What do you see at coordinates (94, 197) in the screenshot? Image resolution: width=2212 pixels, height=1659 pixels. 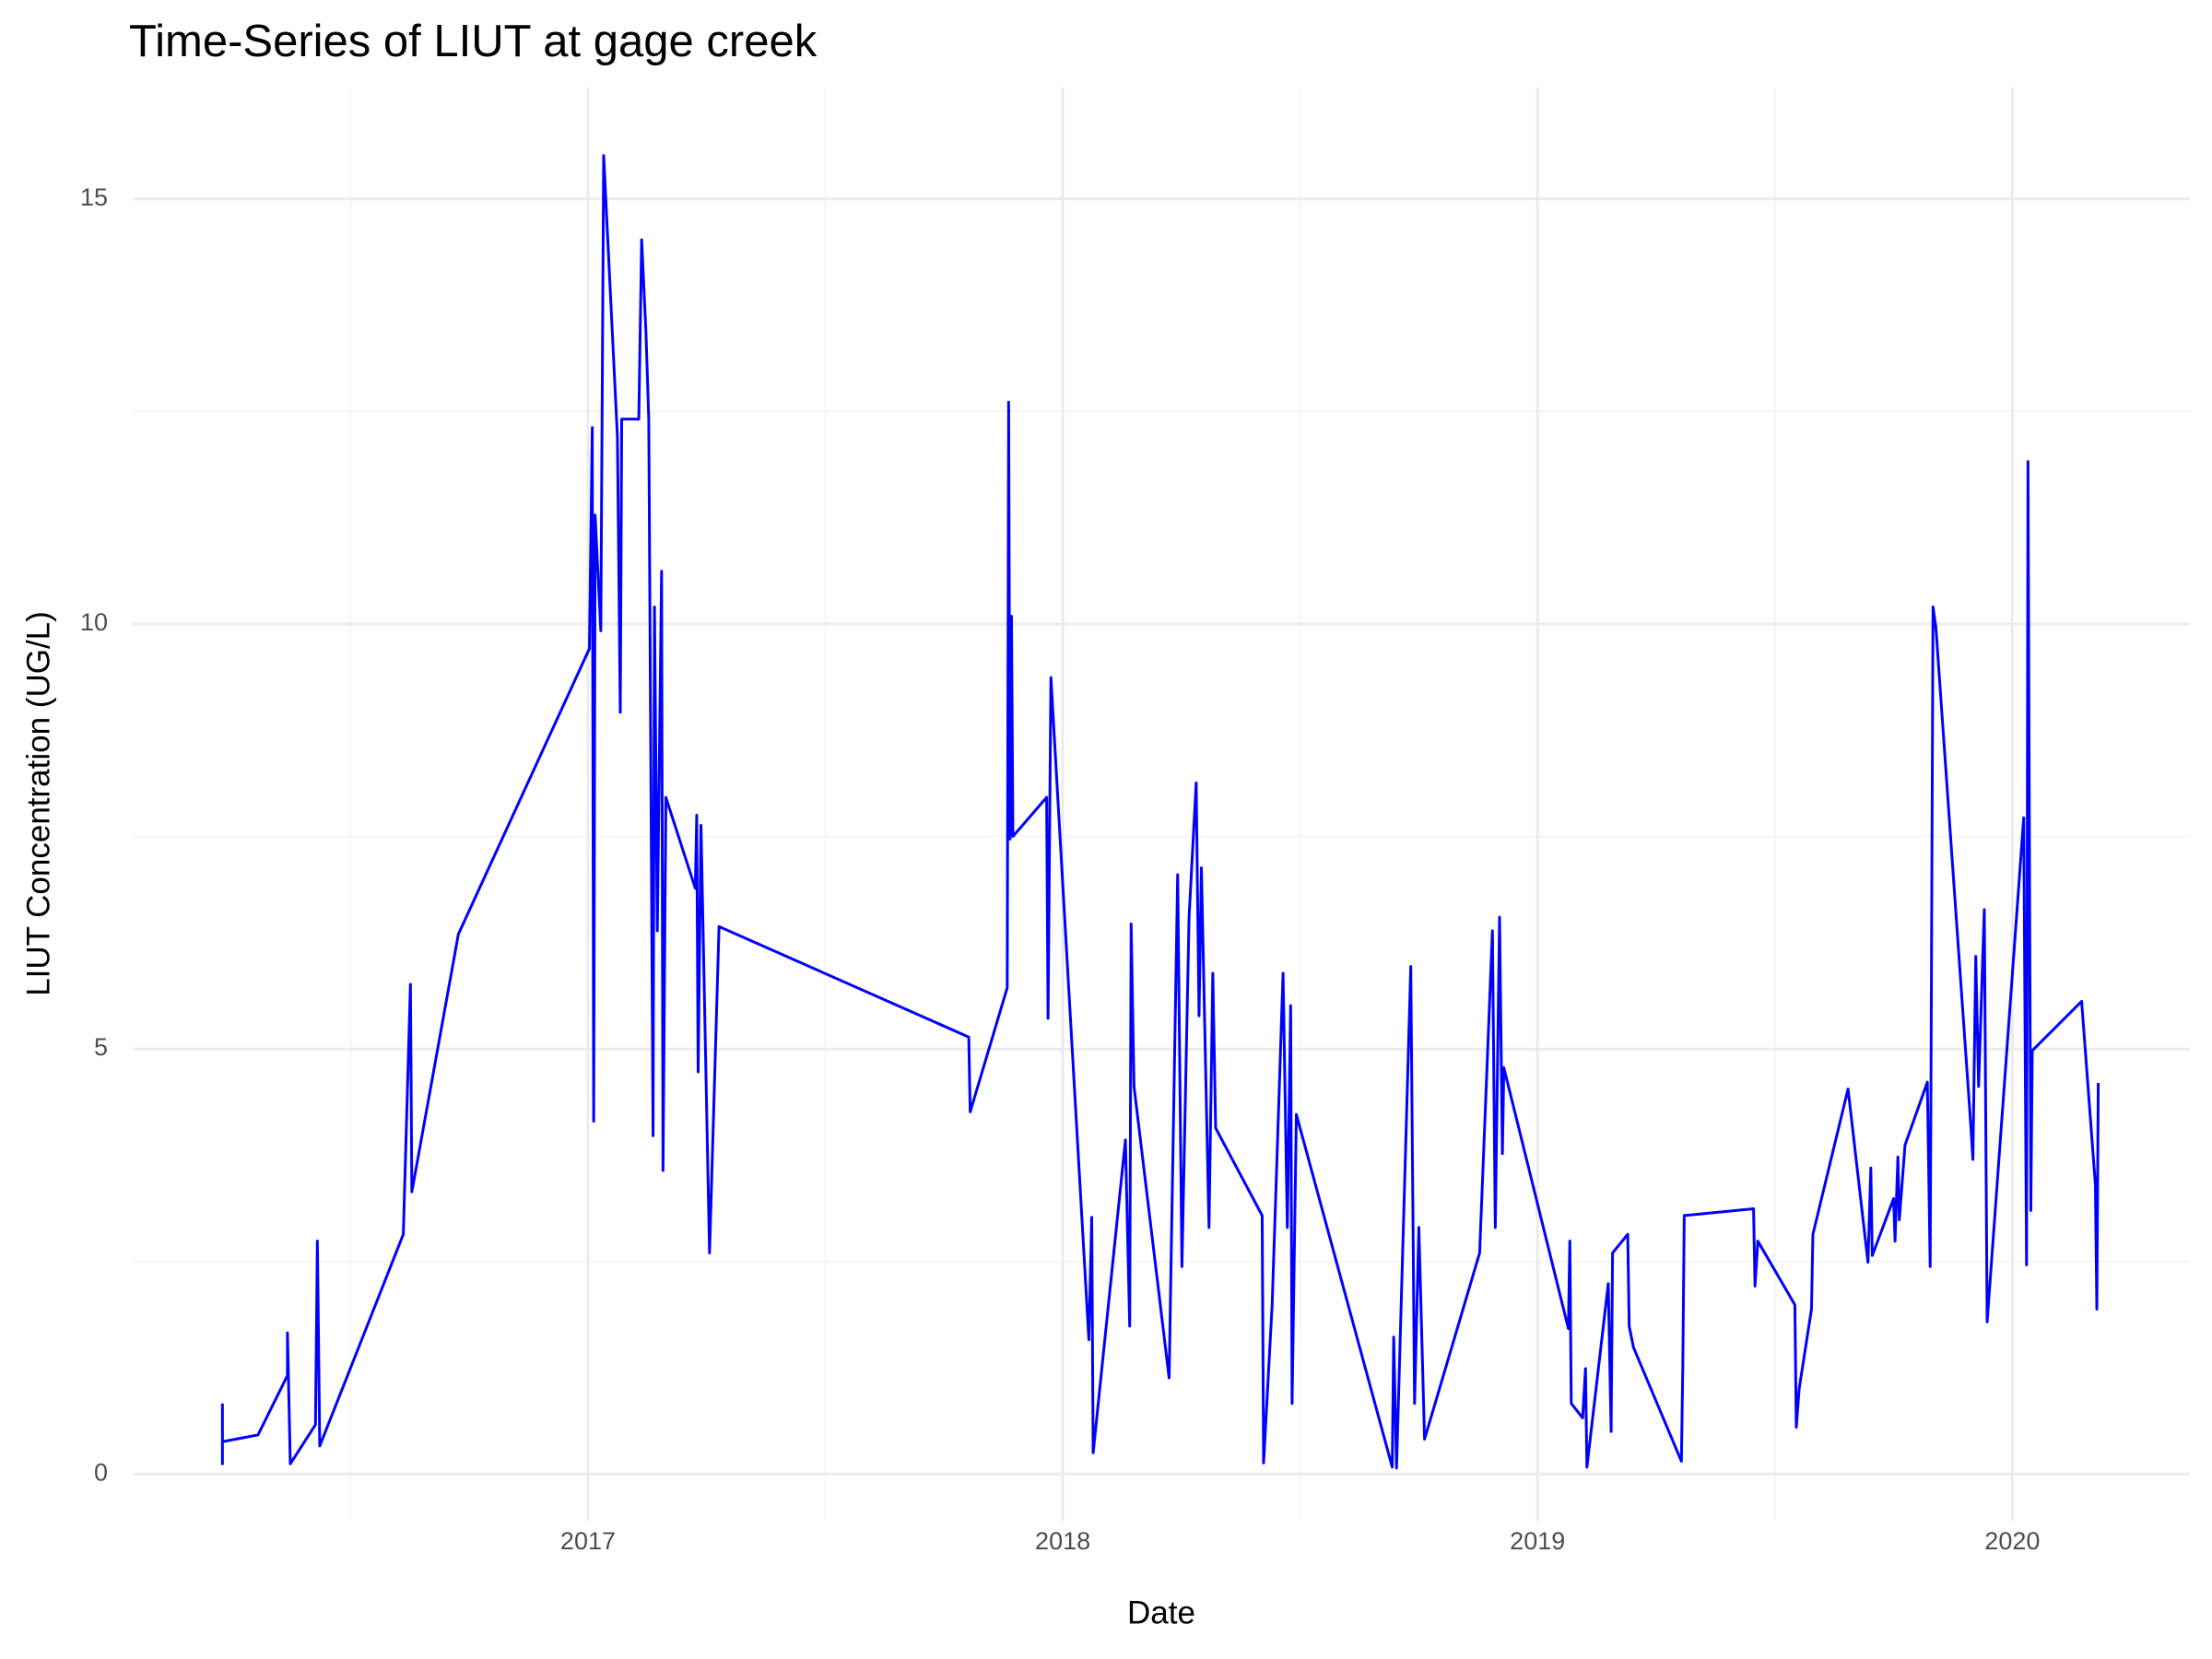 I see `y-tick-label: 15` at bounding box center [94, 197].